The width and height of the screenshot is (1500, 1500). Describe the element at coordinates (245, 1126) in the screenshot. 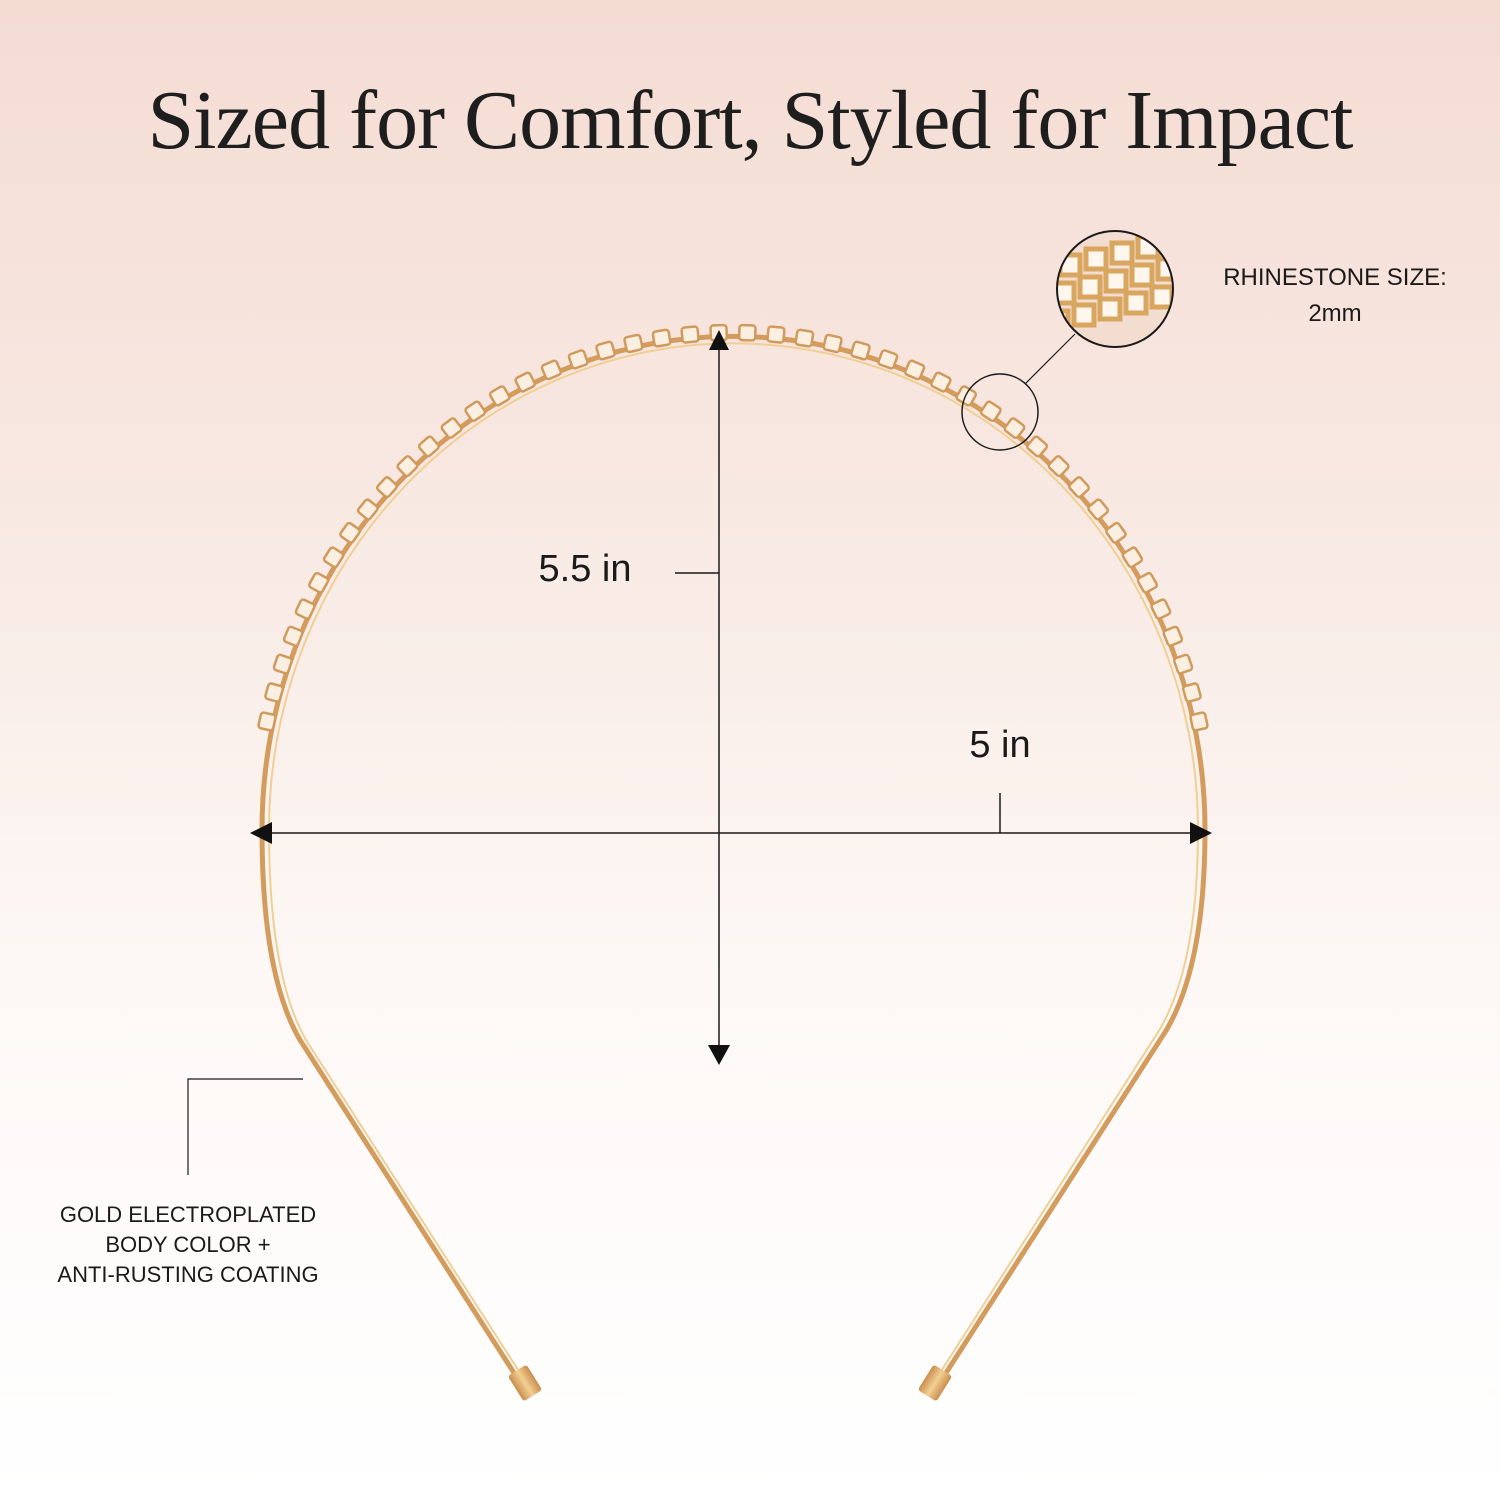

I see `body-callout-line` at that location.